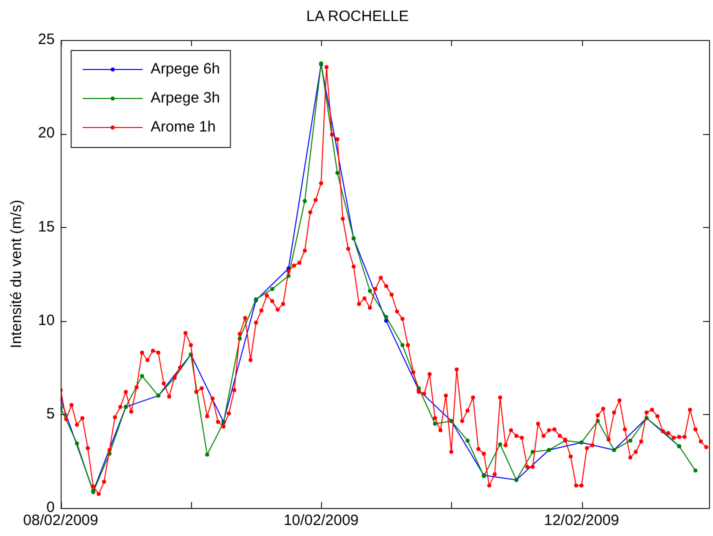  I want to click on y-axis-title: Intensité du vent (m/s), so click(17, 274).